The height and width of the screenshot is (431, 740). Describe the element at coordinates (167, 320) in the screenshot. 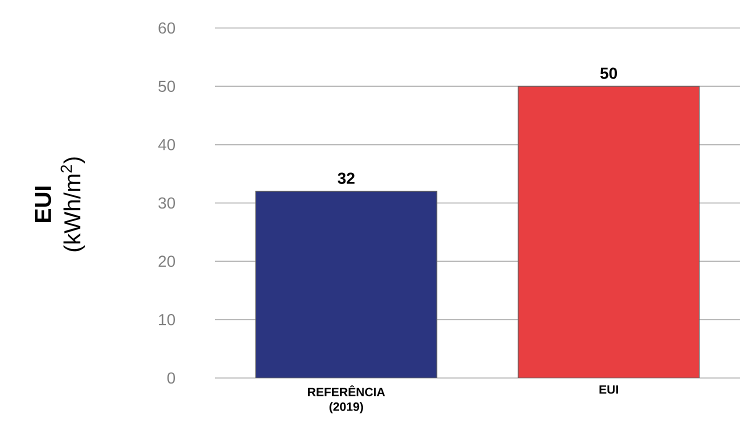

I see `y-tick-label: 10` at that location.